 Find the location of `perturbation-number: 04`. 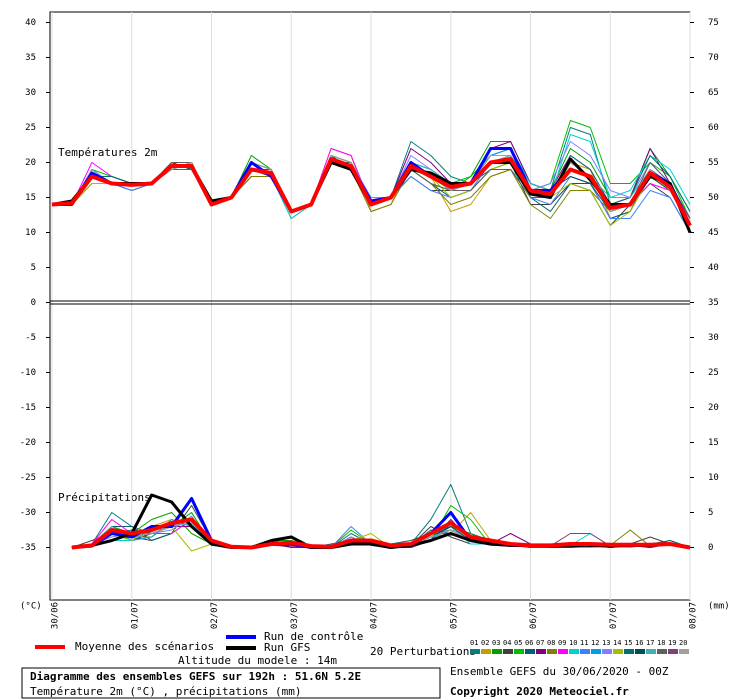

perturbation-number: 04 is located at coordinates (507, 643).